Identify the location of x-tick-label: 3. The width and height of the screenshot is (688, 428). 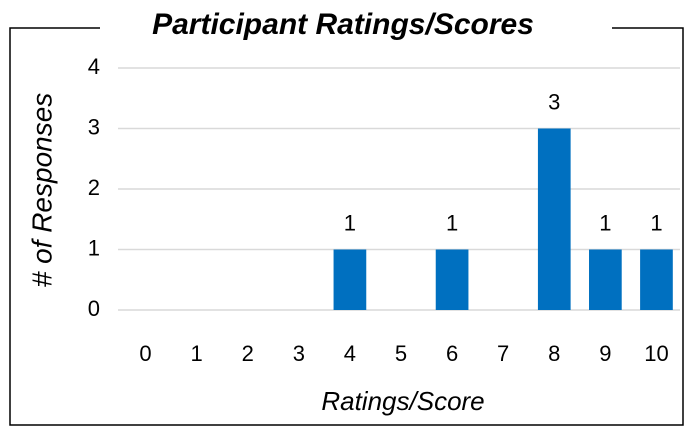
(299, 353).